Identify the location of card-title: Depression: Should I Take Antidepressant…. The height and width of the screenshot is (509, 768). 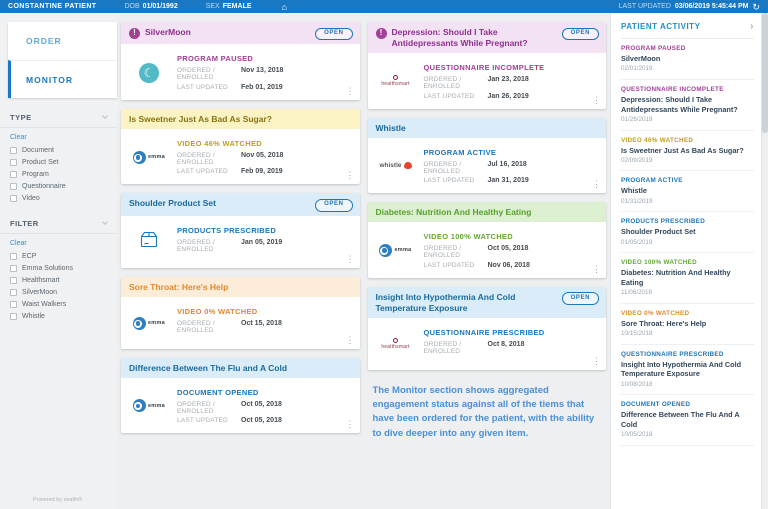
(459, 38).